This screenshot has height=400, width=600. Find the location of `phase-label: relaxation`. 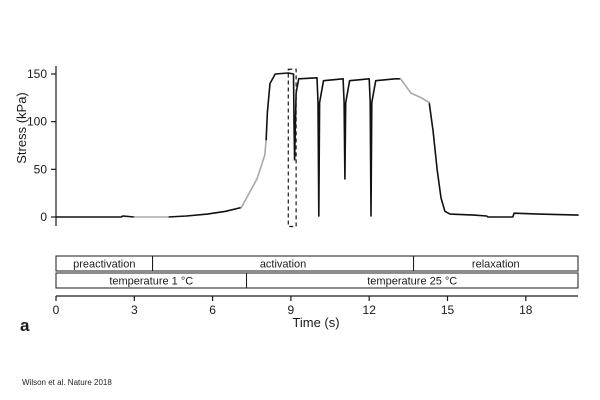

phase-label: relaxation is located at coordinates (496, 265).